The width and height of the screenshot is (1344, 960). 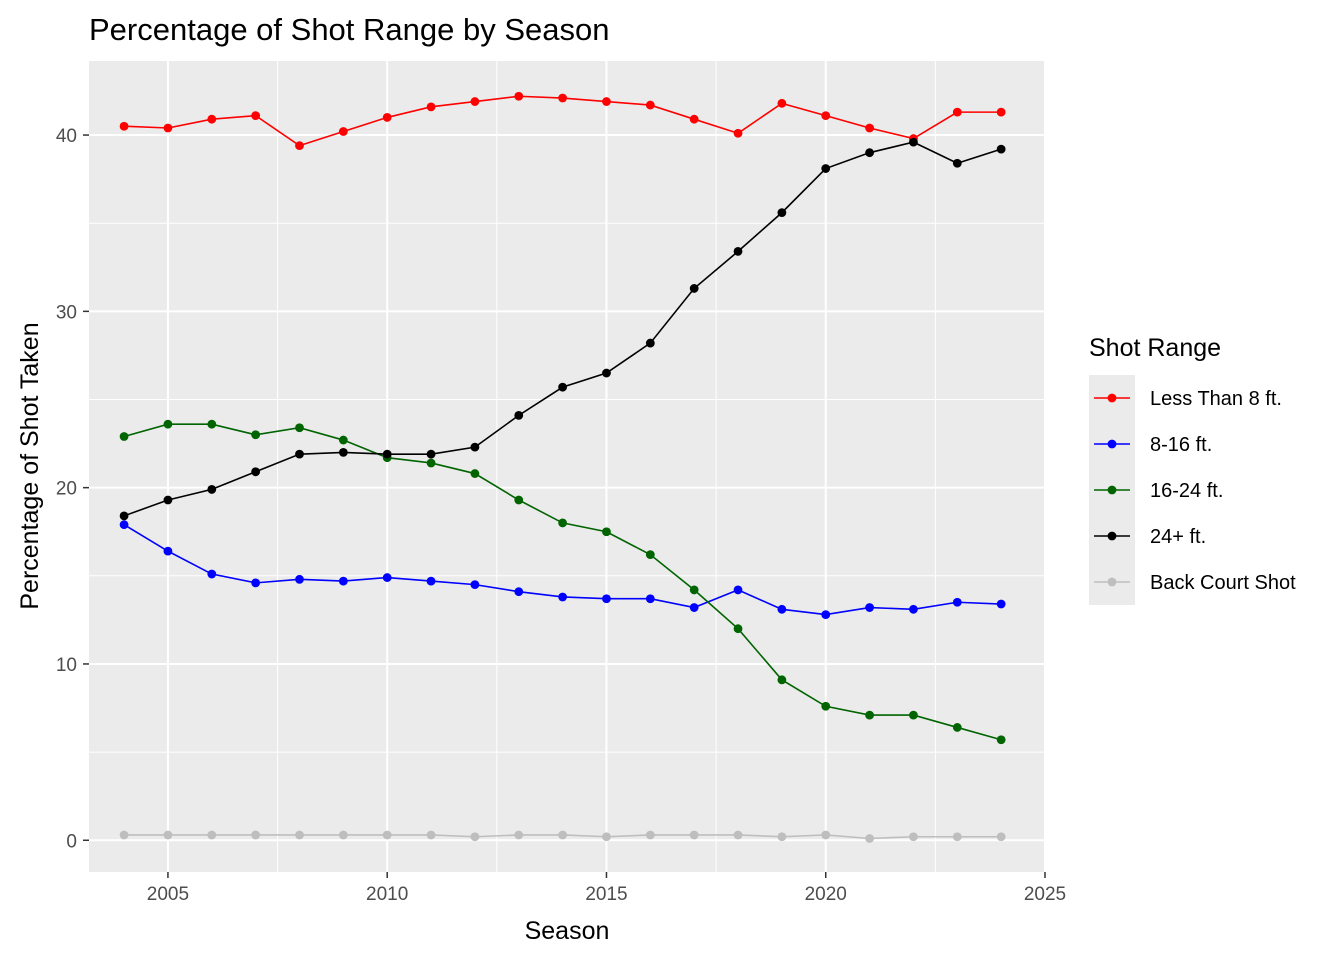 What do you see at coordinates (606, 894) in the screenshot?
I see `x-tick-label: 2015` at bounding box center [606, 894].